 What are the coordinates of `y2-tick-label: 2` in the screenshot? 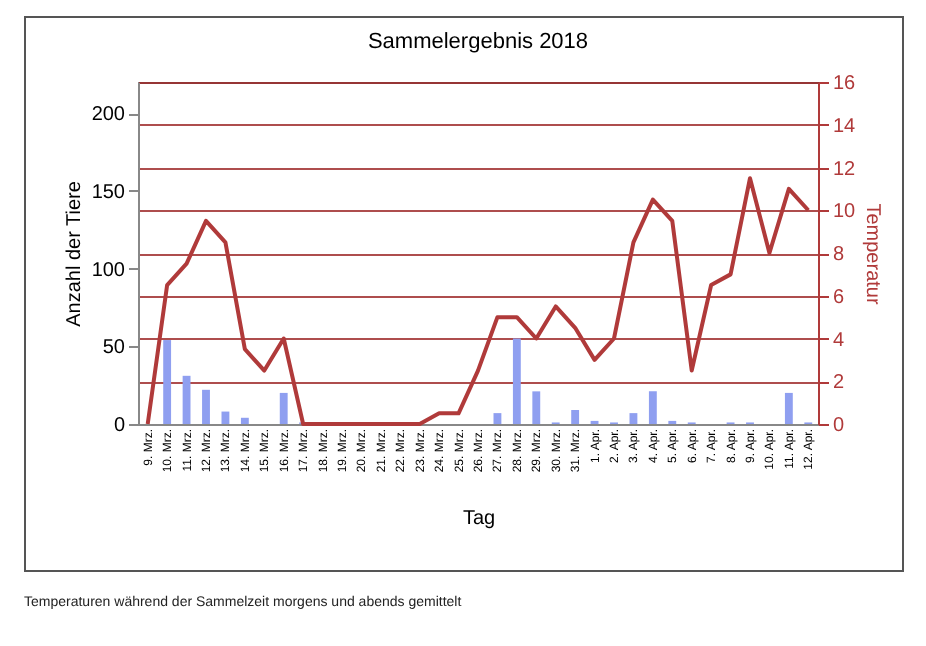 It's located at (839, 383).